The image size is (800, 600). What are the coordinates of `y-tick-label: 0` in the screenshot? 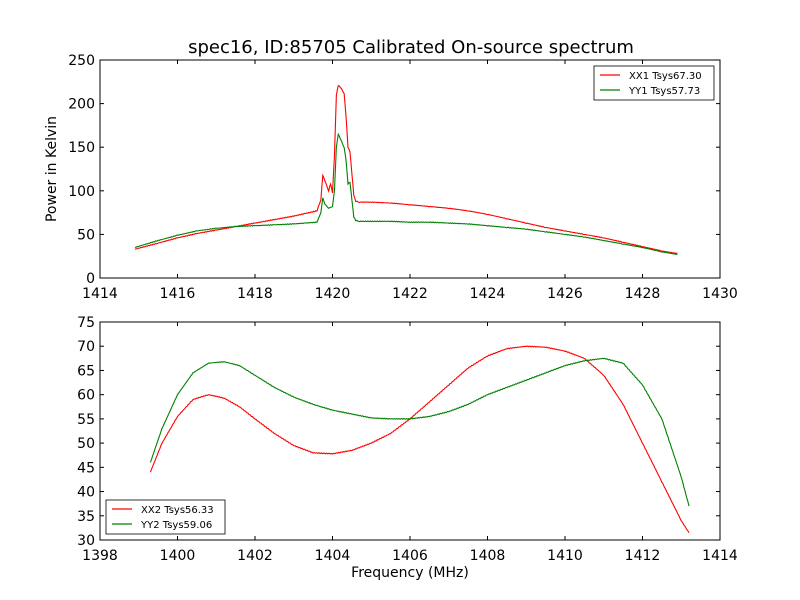 It's located at (90, 279).